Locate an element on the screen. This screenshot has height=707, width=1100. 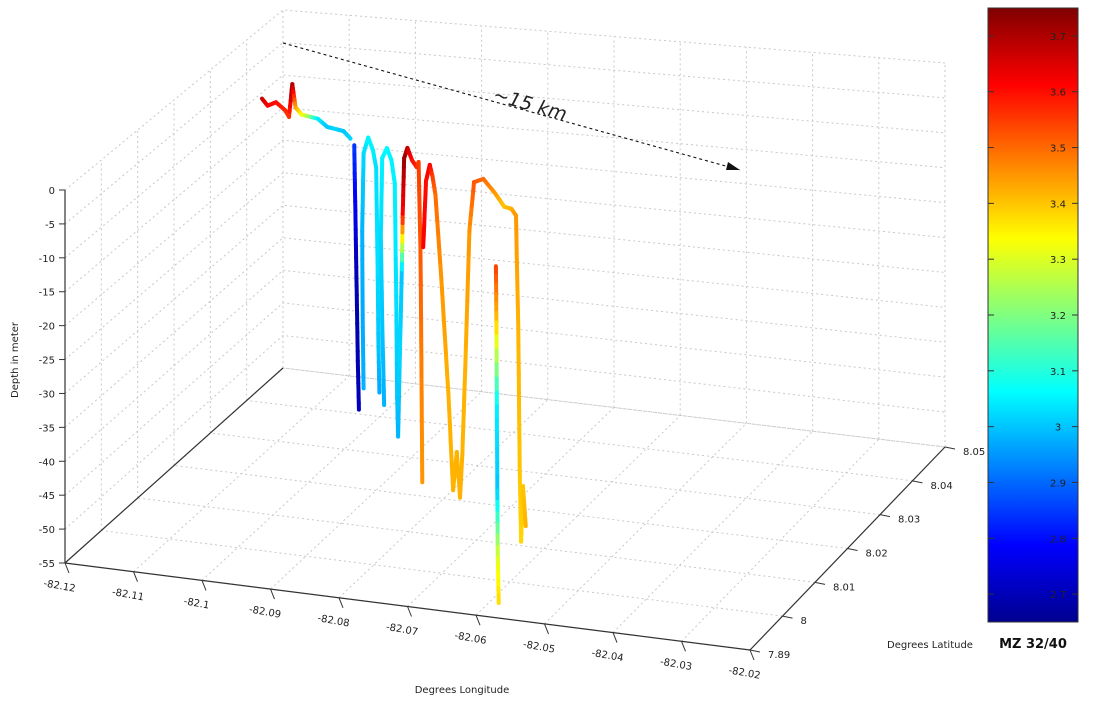
x-tick-label: -82.04 is located at coordinates (608, 656).